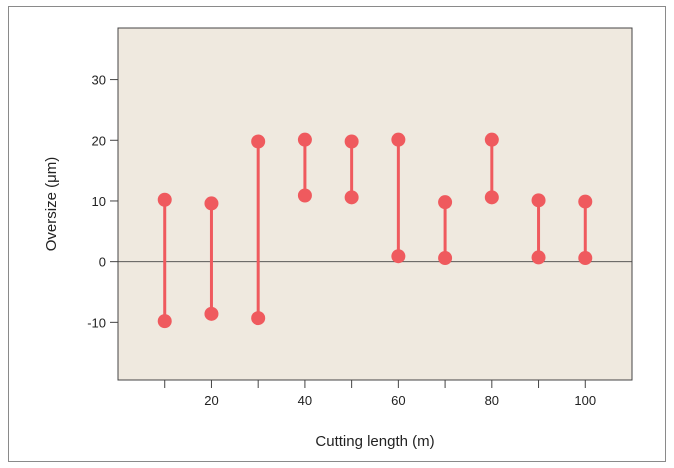  Describe the element at coordinates (211, 400) in the screenshot. I see `x-tick-label: 20` at that location.